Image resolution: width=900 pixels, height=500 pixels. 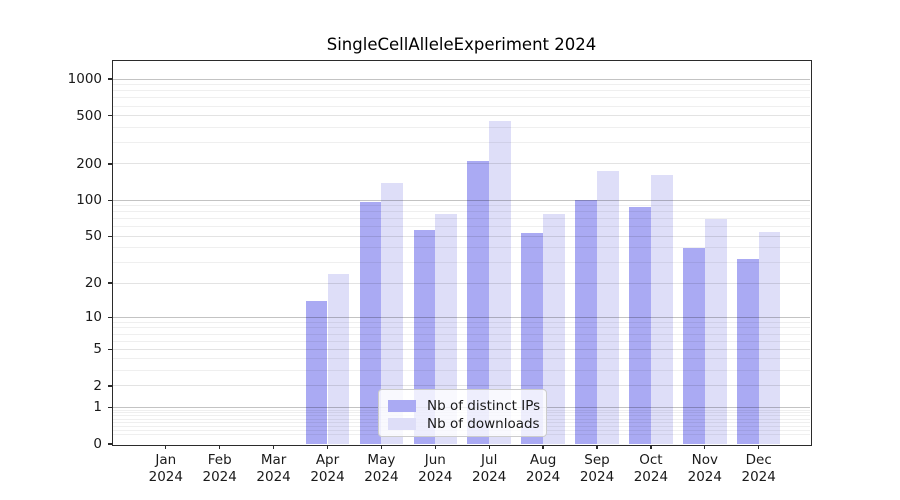 I want to click on bar-downloads-jun, so click(x=446, y=328).